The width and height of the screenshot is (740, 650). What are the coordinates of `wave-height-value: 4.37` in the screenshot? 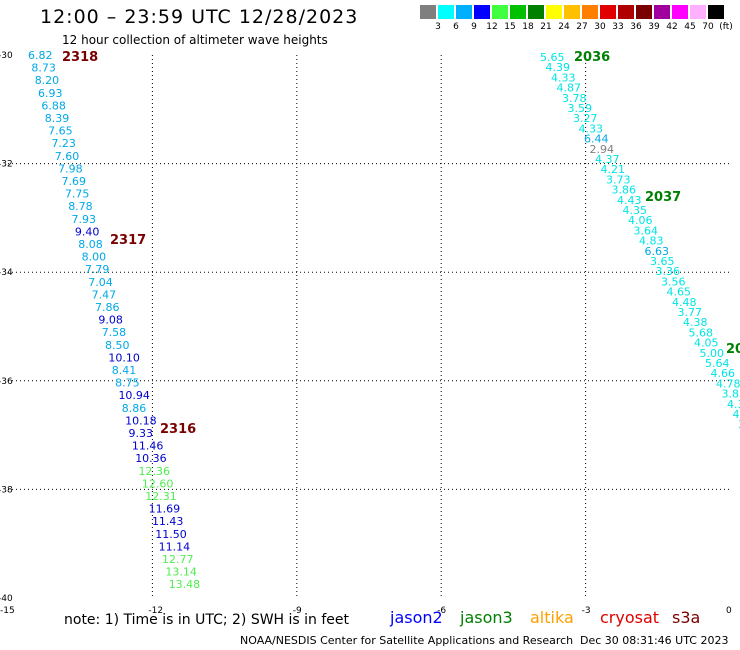 It's located at (607, 159).